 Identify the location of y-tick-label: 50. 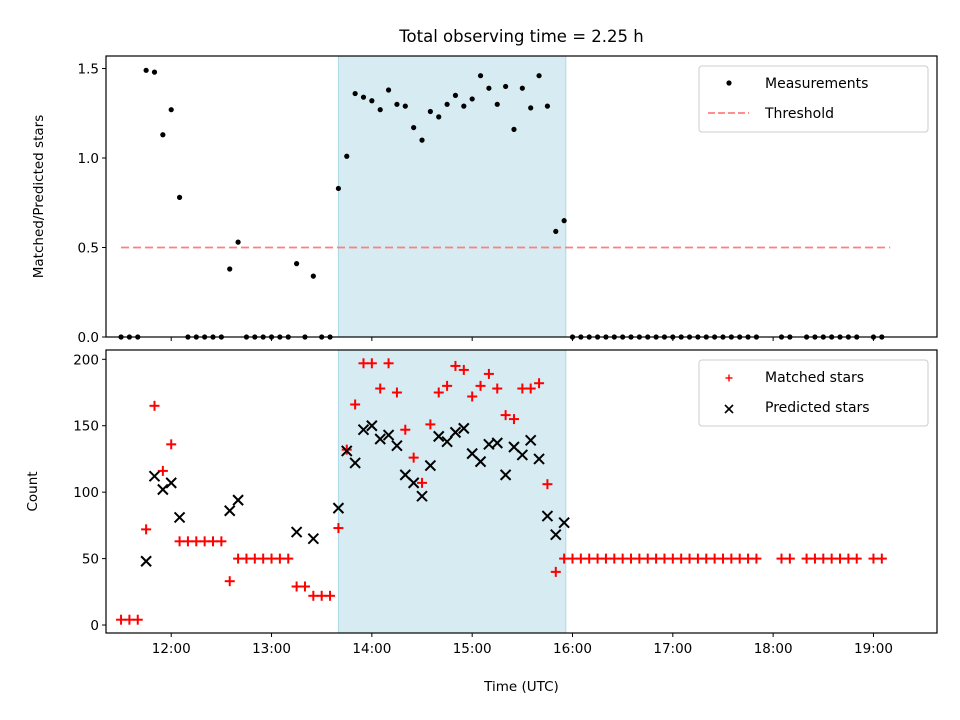
(90, 560).